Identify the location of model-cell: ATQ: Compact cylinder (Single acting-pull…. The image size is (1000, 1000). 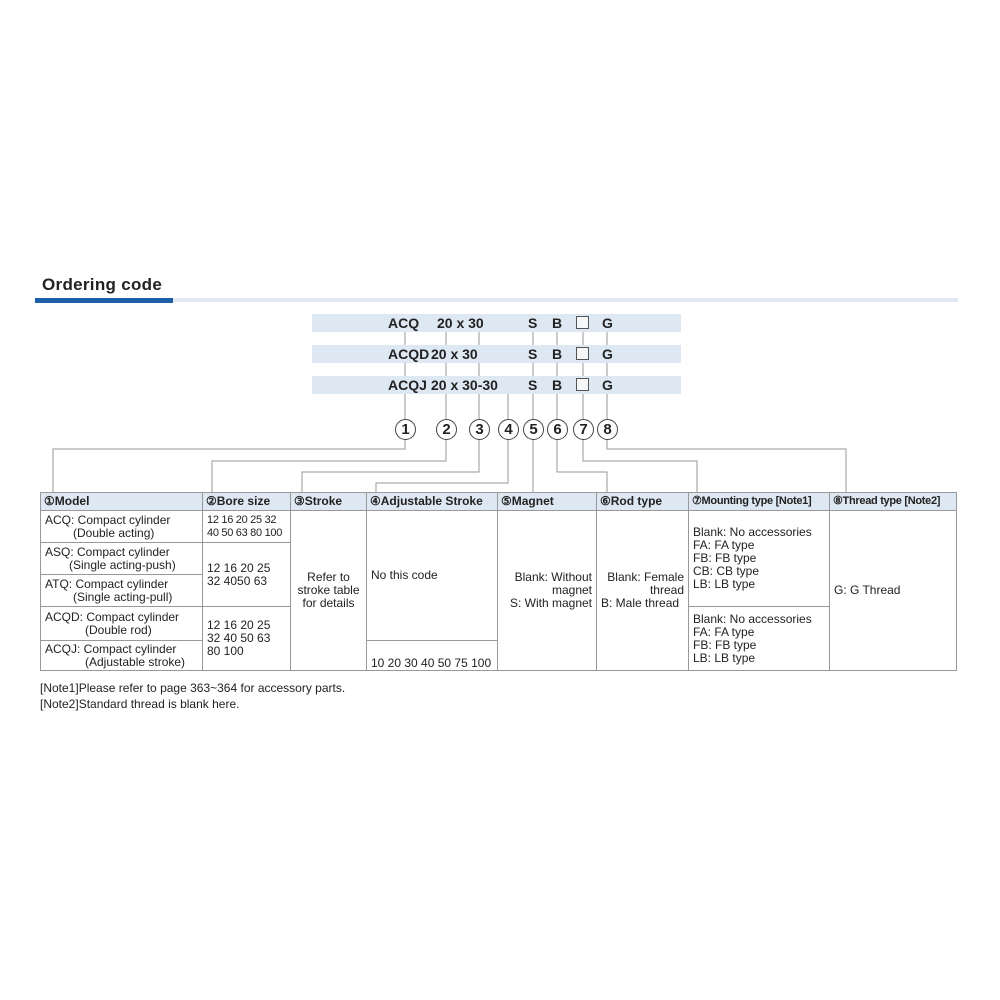
(121, 590).